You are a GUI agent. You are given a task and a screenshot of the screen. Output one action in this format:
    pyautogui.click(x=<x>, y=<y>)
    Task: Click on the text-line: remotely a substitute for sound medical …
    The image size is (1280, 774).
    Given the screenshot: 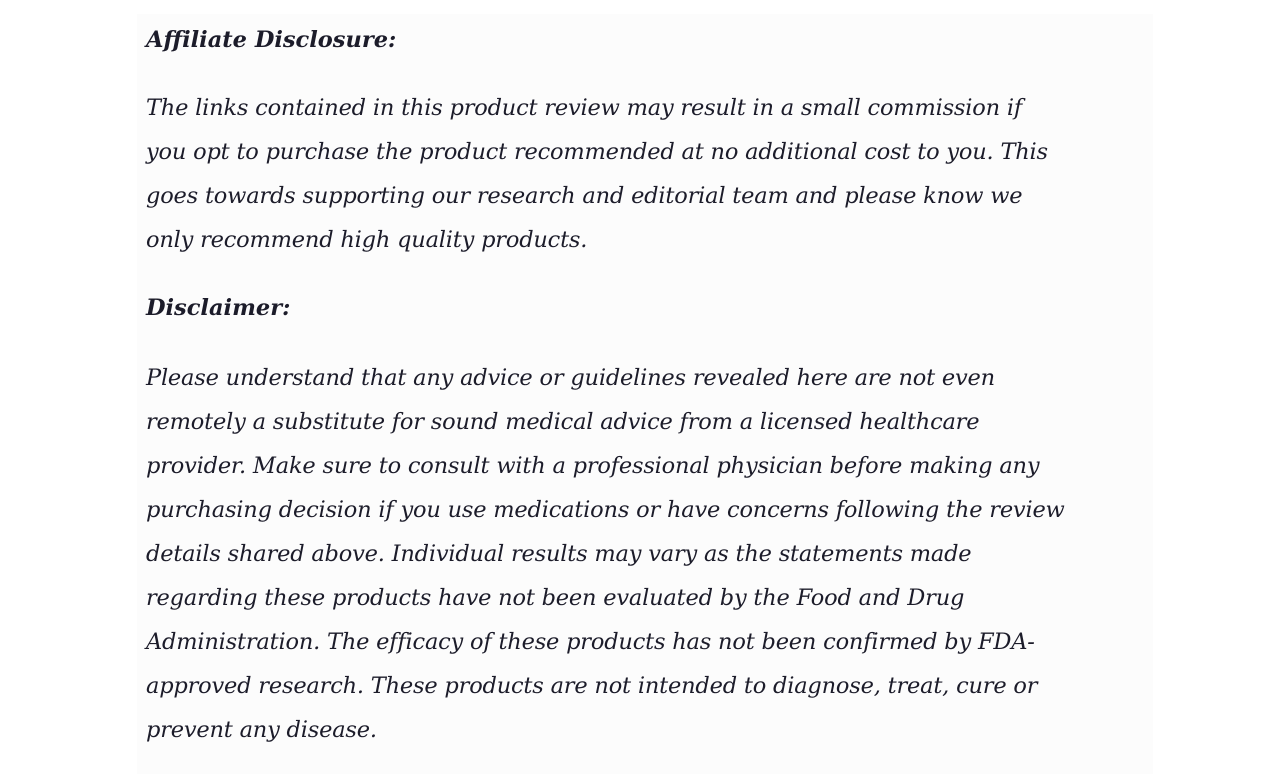 What is the action you would take?
    pyautogui.click(x=563, y=422)
    